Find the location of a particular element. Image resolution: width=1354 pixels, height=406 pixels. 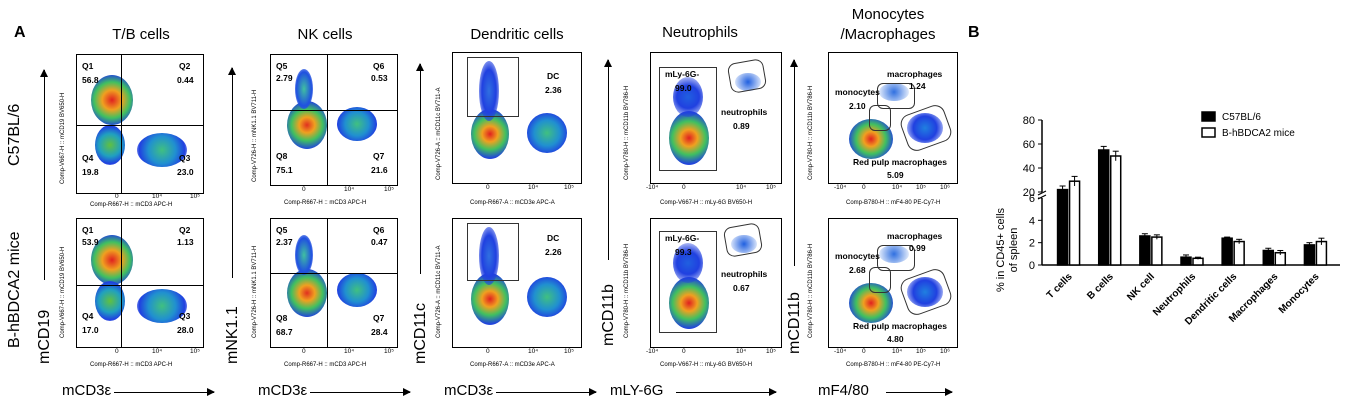

tick-tb-top-e4: 10⁴ is located at coordinates (157, 196).